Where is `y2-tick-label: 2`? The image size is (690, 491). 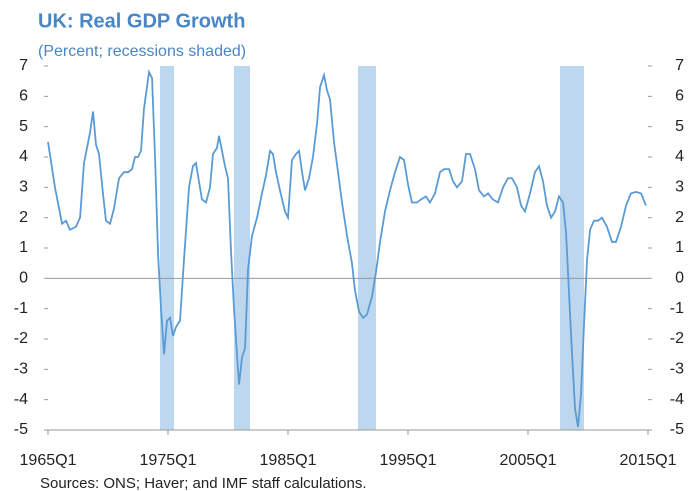 y2-tick-label: 2 is located at coordinates (679, 217).